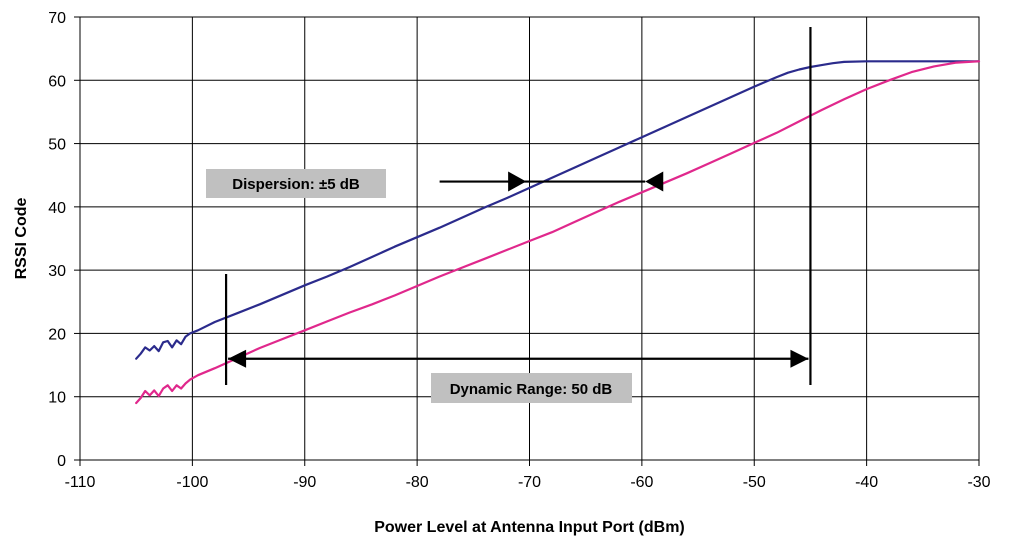 The image size is (1010, 544). What do you see at coordinates (641, 482) in the screenshot?
I see `x-tick-label: -60` at bounding box center [641, 482].